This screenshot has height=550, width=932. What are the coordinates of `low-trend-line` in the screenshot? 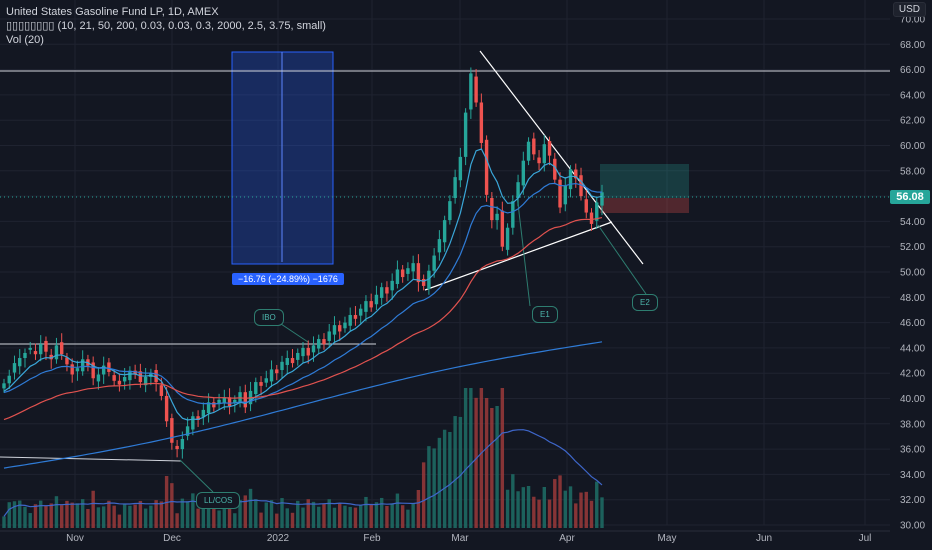 It's located at (91, 459).